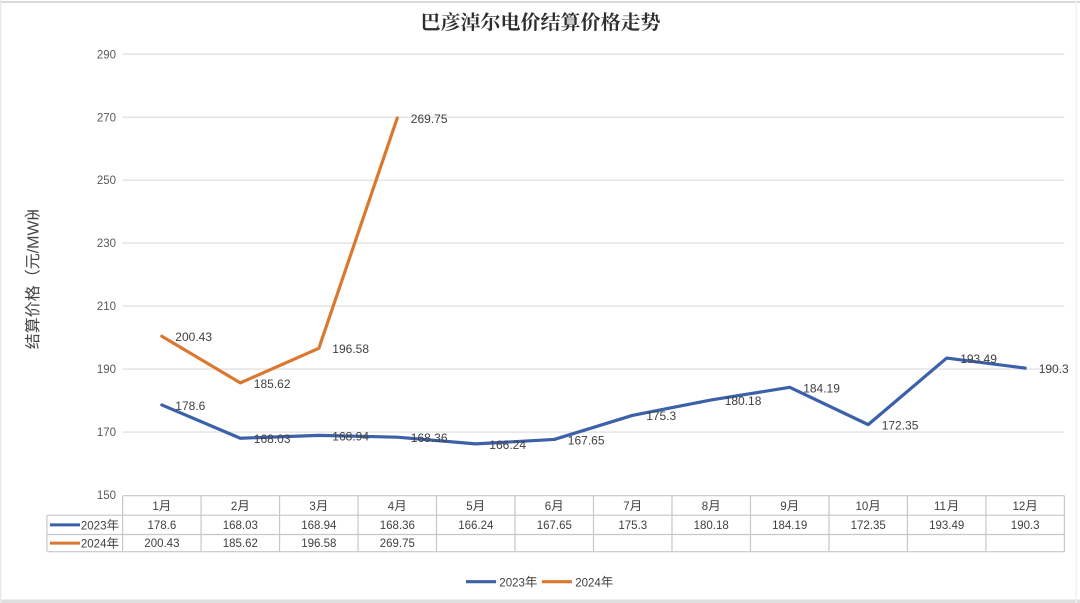 This screenshot has height=603, width=1080. Describe the element at coordinates (106, 370) in the screenshot. I see `svg-text: 190` at that location.